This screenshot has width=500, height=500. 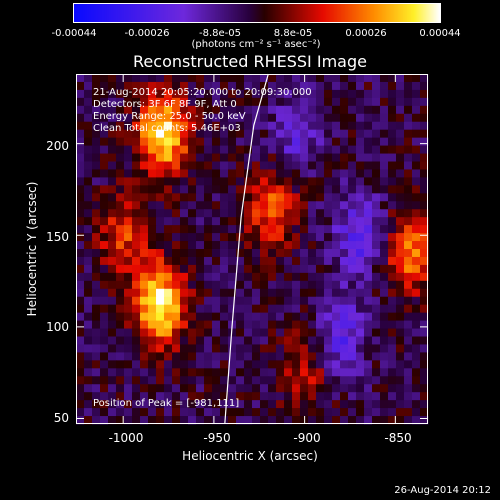 What do you see at coordinates (307, 438) in the screenshot?
I see `x-tick-label: -900` at bounding box center [307, 438].